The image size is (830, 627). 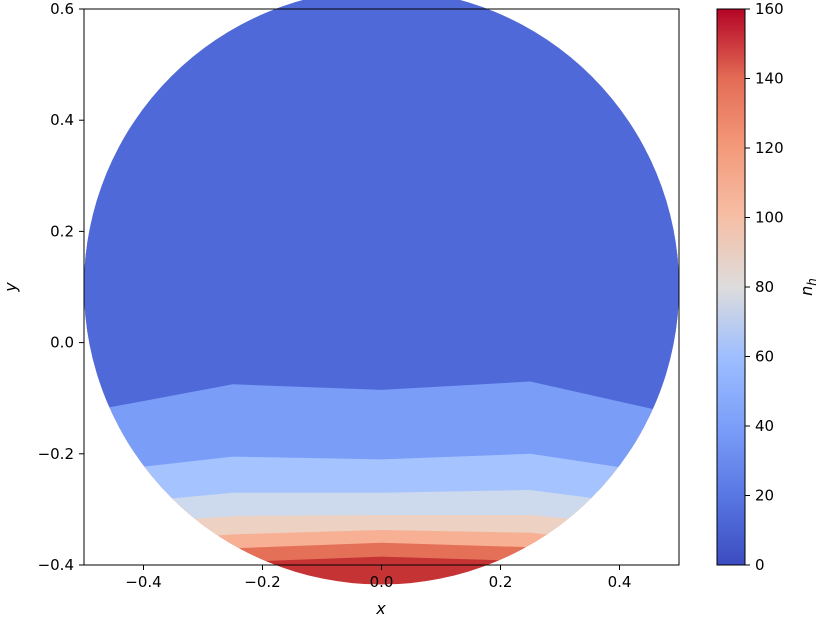 What do you see at coordinates (731, 287) in the screenshot?
I see `colorbar-gradient` at bounding box center [731, 287].